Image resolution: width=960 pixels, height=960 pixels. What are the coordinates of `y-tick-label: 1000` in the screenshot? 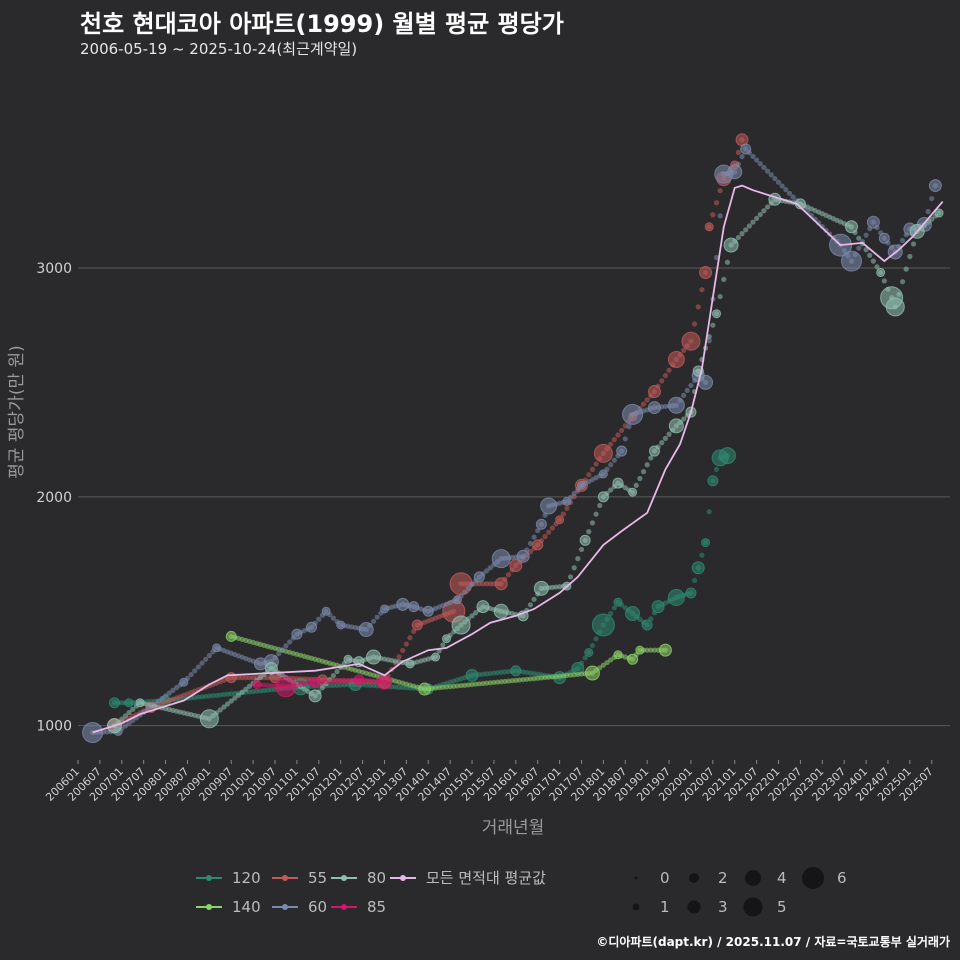 It's located at (54, 727).